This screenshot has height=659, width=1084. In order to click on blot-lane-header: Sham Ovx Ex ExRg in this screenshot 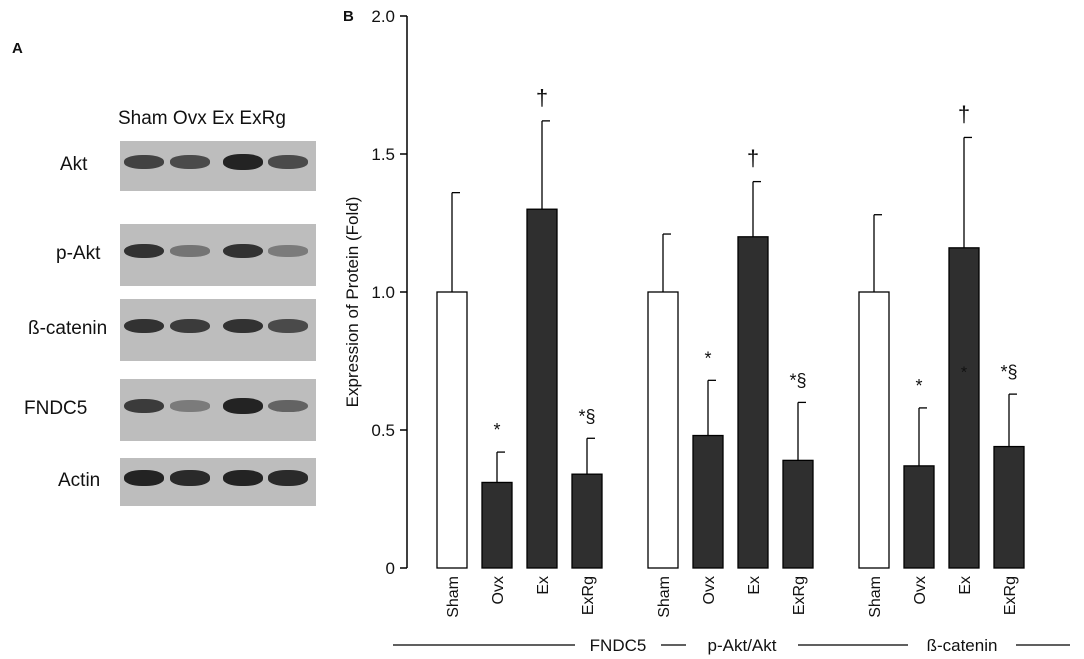, I will do `click(202, 118)`.